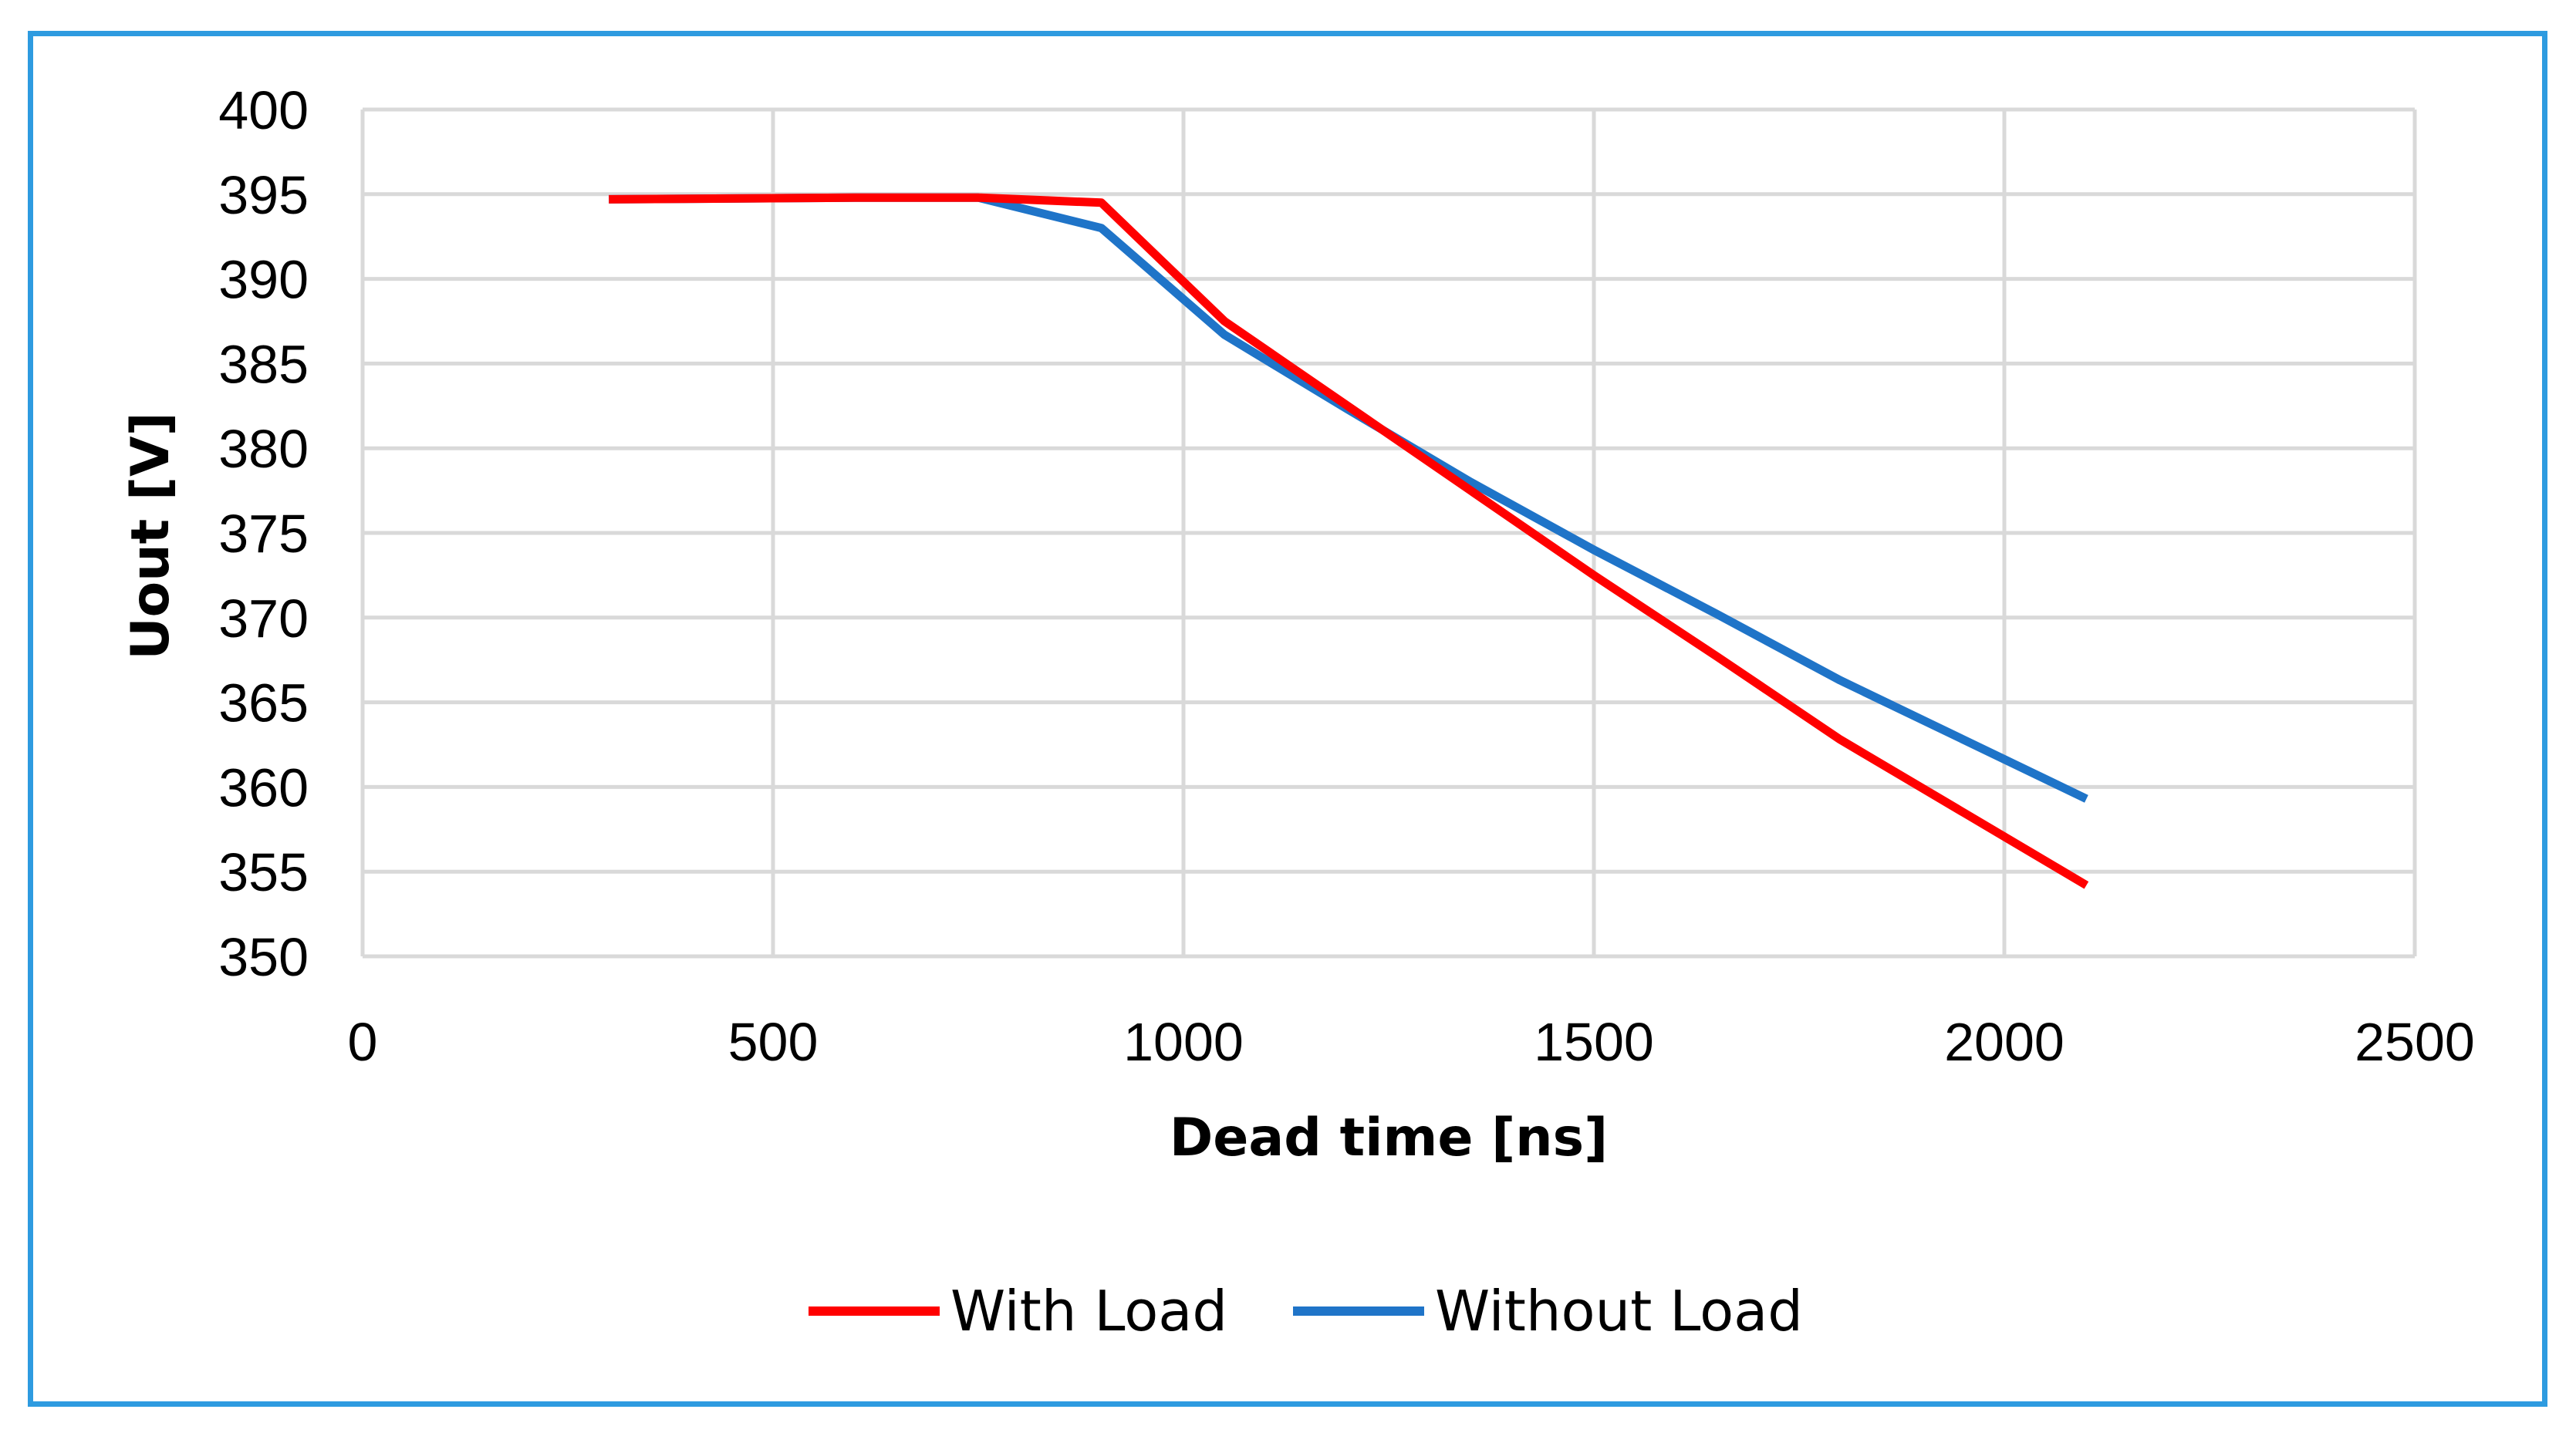 The height and width of the screenshot is (1443, 2576). Describe the element at coordinates (2415, 1042) in the screenshot. I see `x-tick-label: 2500` at that location.